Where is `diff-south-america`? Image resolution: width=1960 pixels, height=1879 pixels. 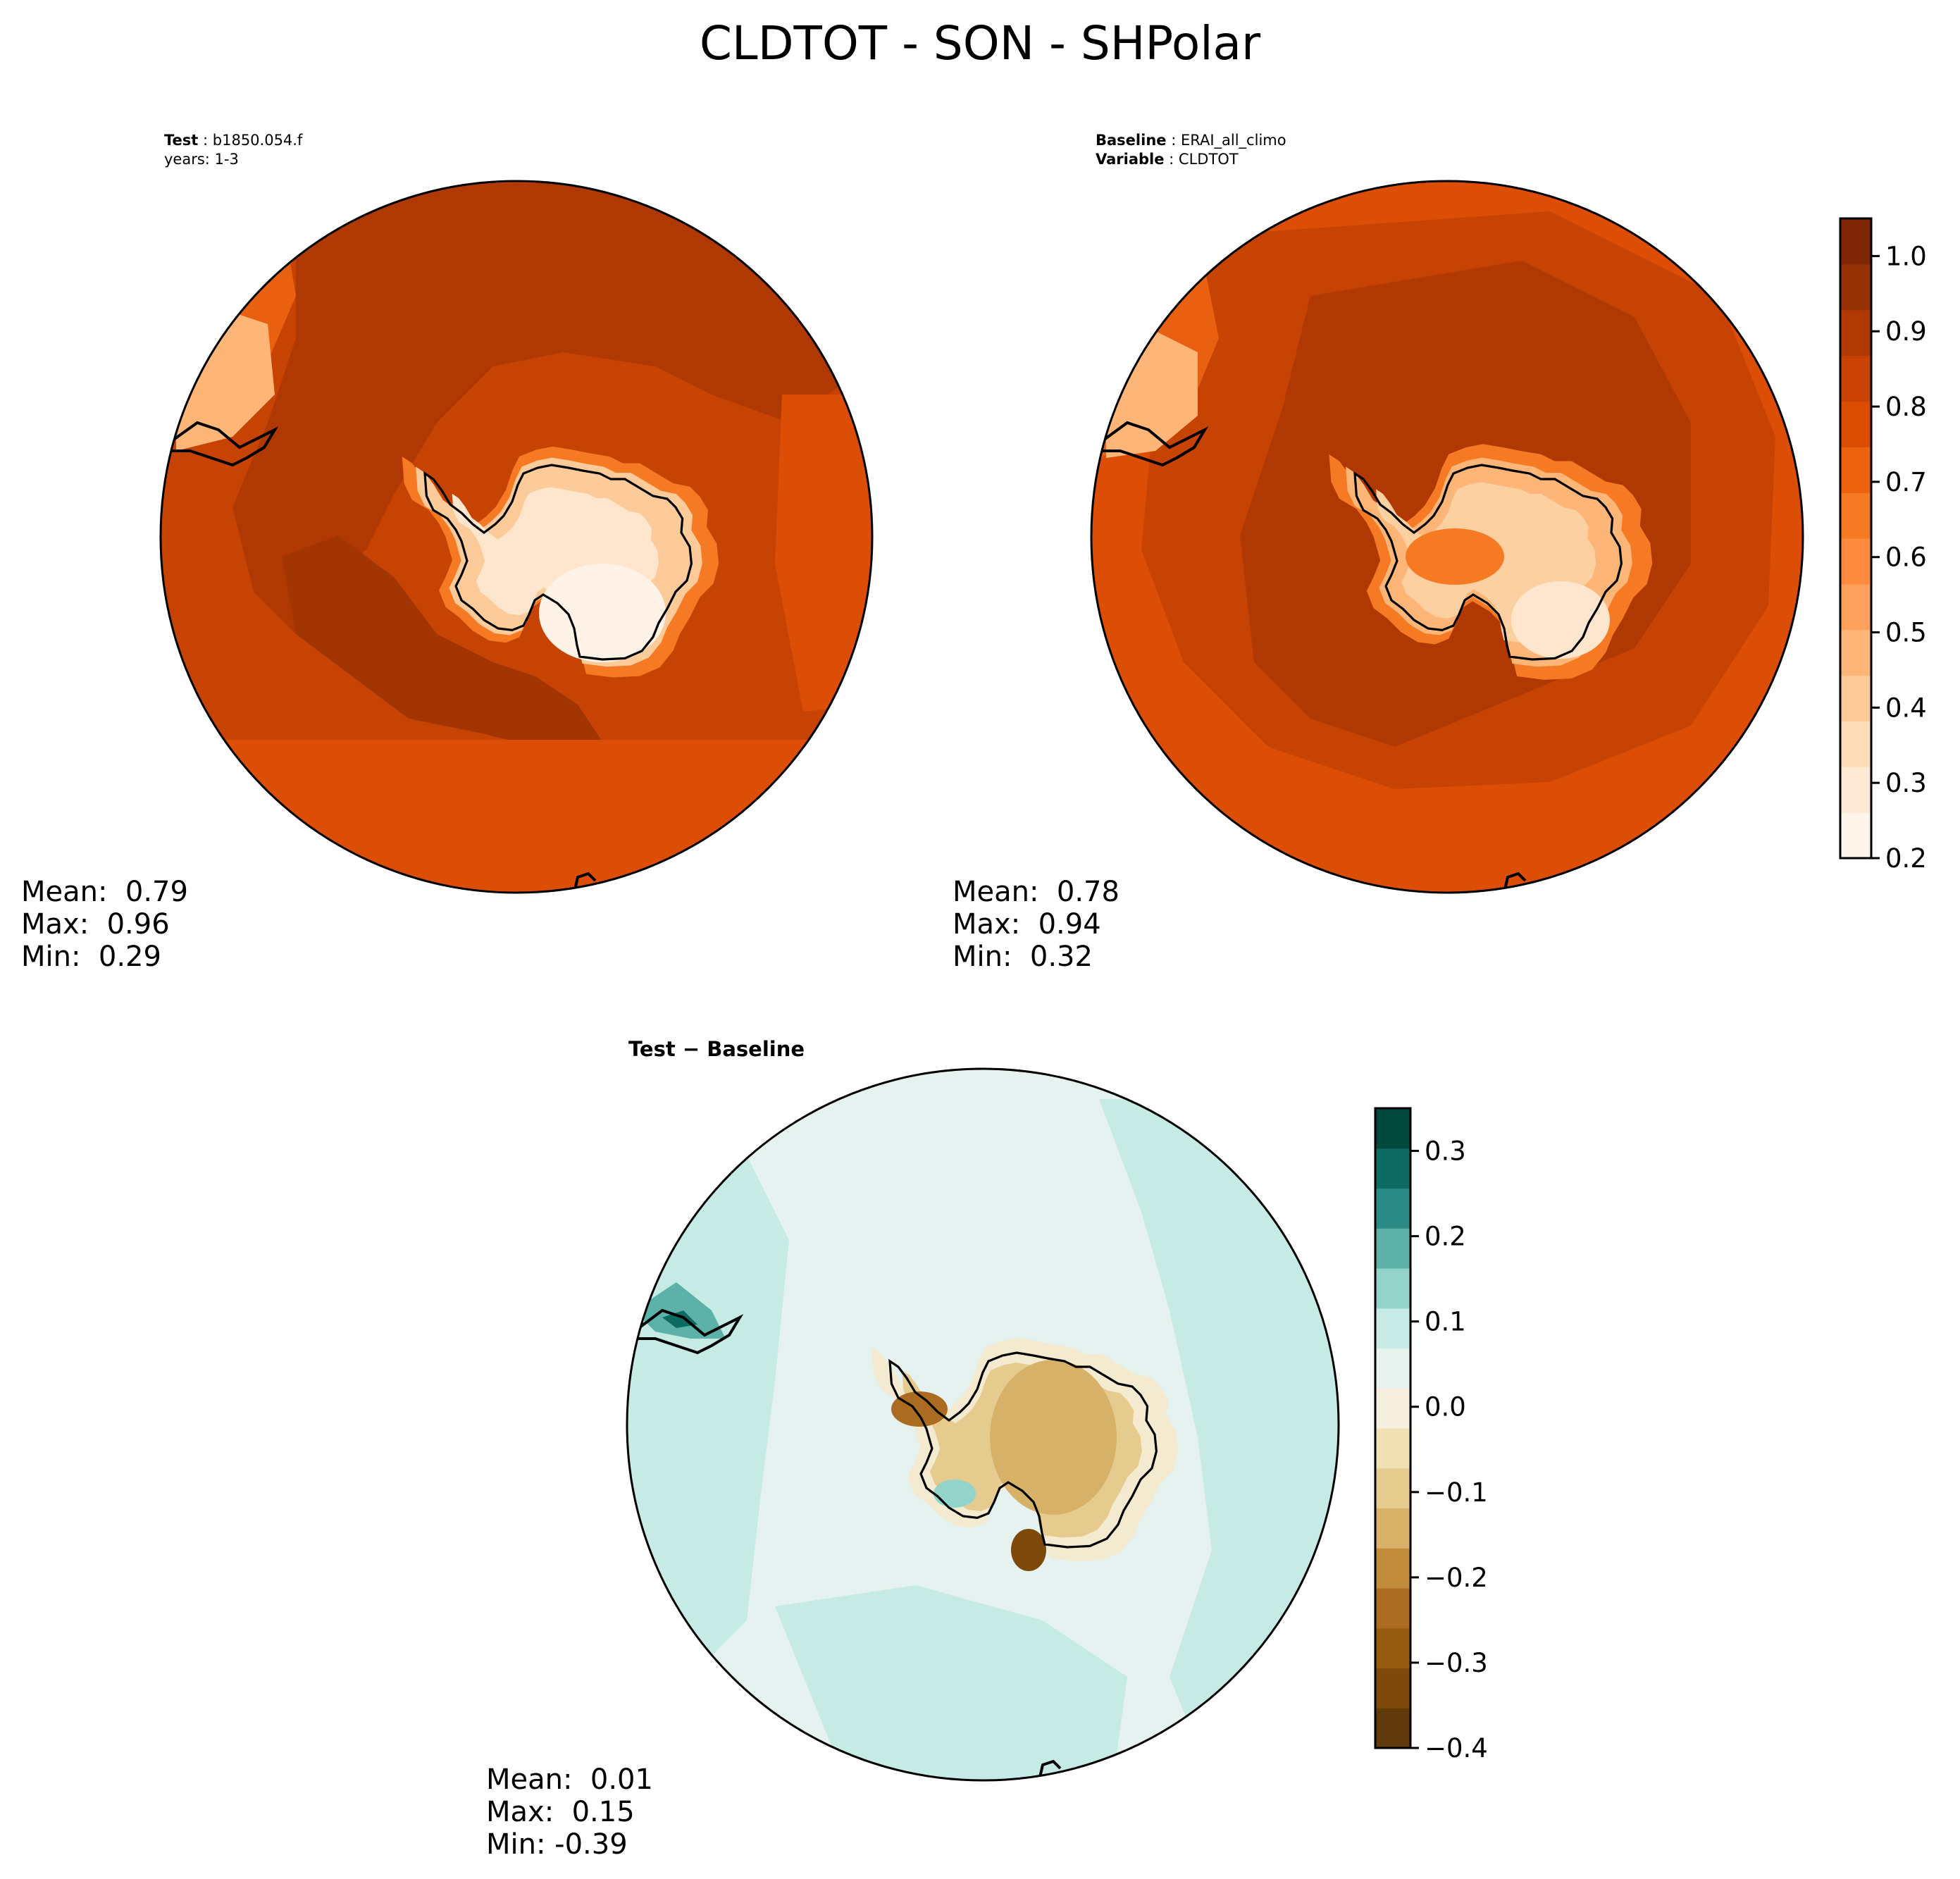 diff-south-america is located at coordinates (688, 1331).